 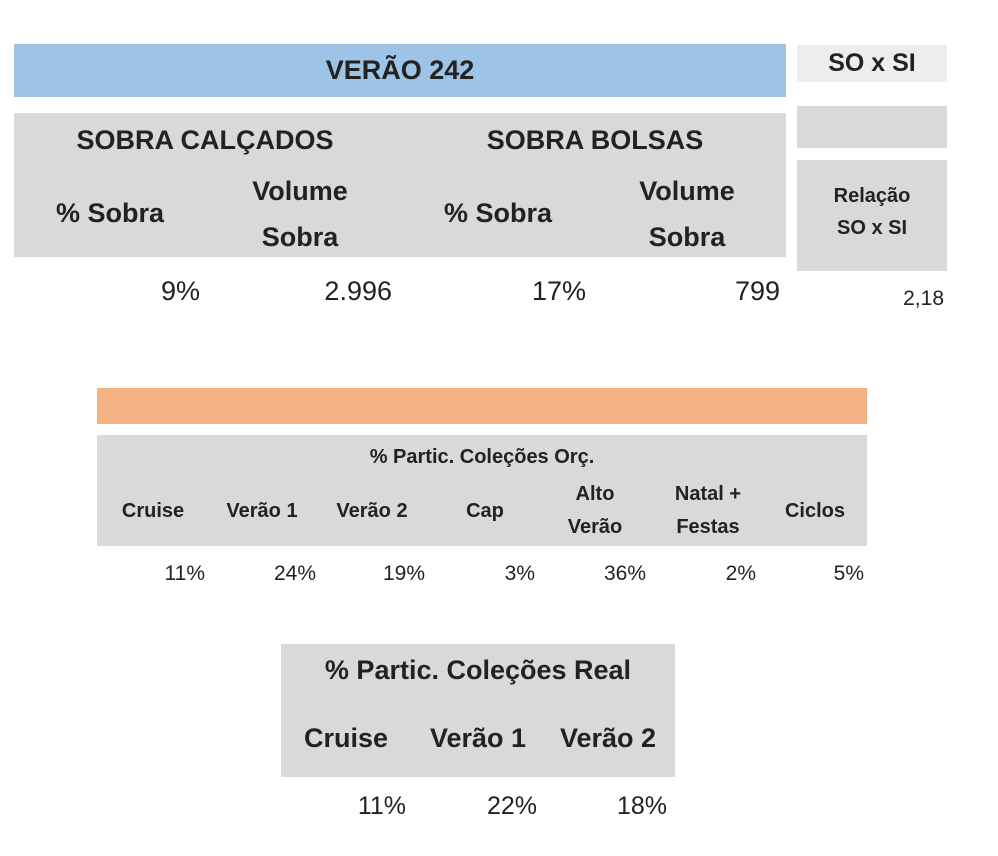 I want to click on orcado-col-label: Verão 1, so click(x=262, y=511).